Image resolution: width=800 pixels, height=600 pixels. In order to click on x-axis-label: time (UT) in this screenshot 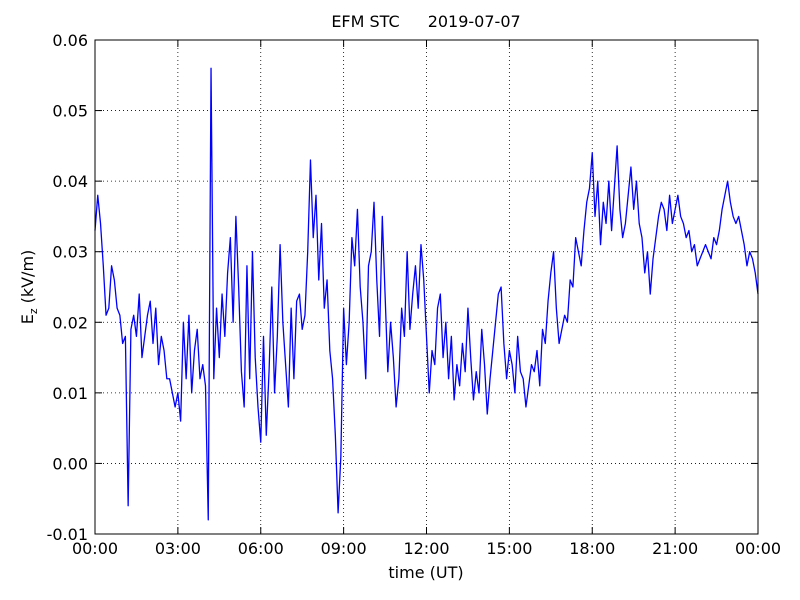, I will do `click(425, 572)`.